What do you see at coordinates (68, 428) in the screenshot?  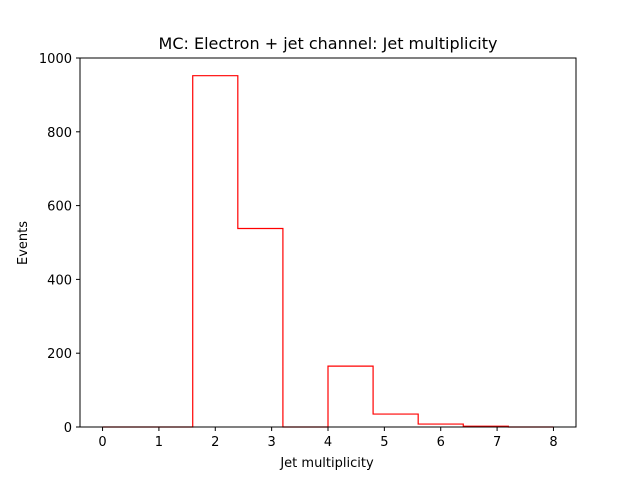 I see `y-tick-label: 0` at bounding box center [68, 428].